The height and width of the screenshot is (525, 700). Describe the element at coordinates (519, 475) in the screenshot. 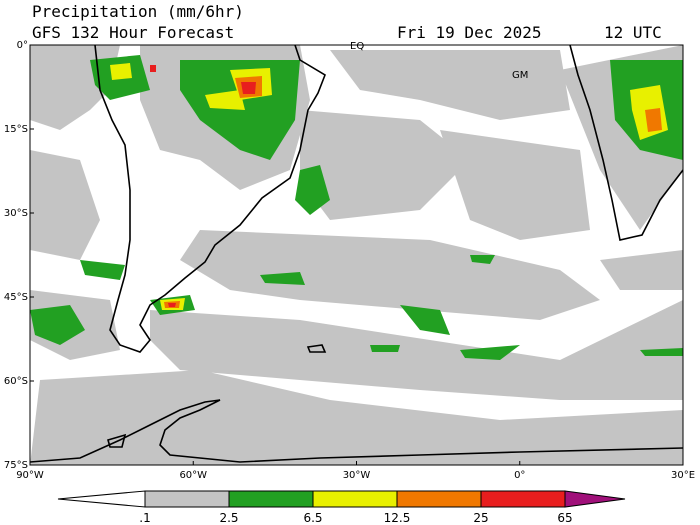

I see `lon-label: 0°` at that location.